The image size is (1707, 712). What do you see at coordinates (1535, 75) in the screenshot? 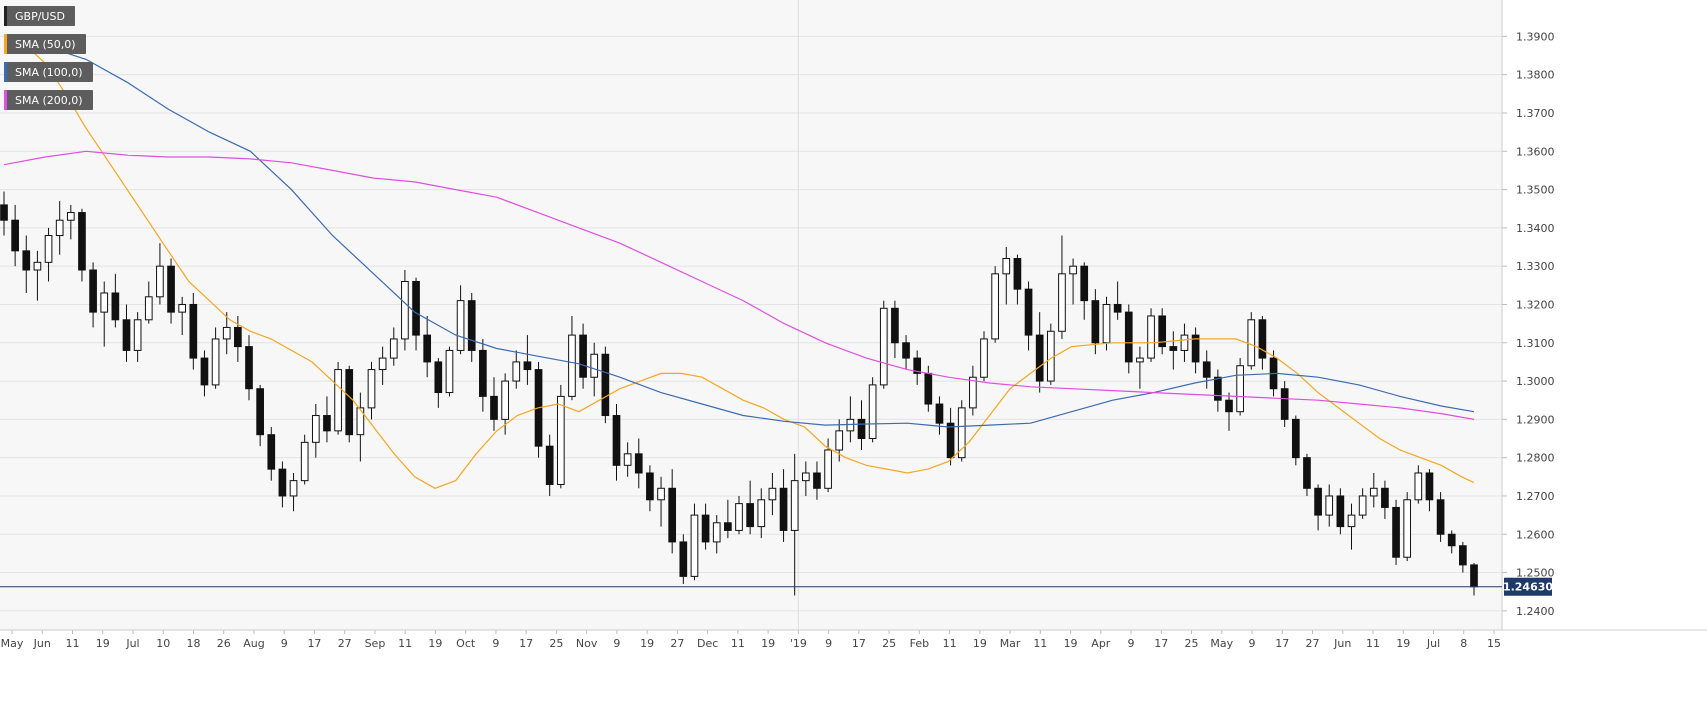
I see `y-tick-label: 1.3800` at bounding box center [1535, 75].